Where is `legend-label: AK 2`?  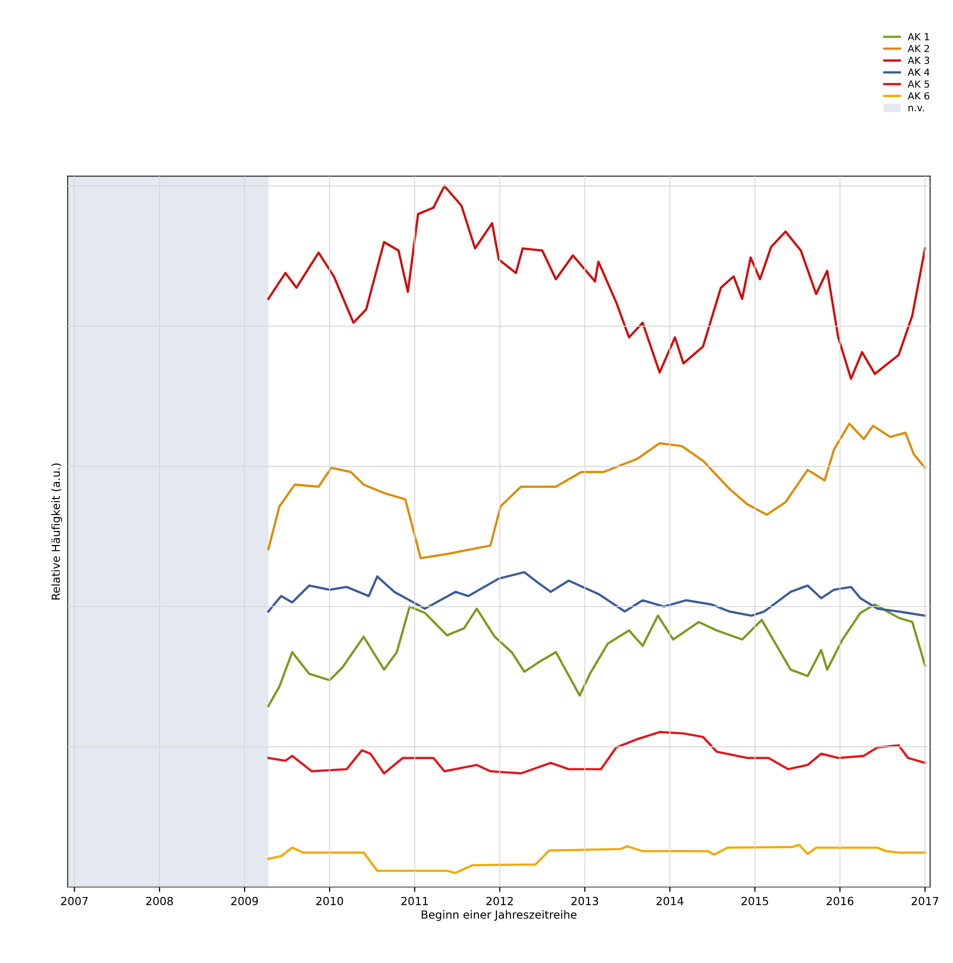
legend-label: AK 2 is located at coordinates (918, 48).